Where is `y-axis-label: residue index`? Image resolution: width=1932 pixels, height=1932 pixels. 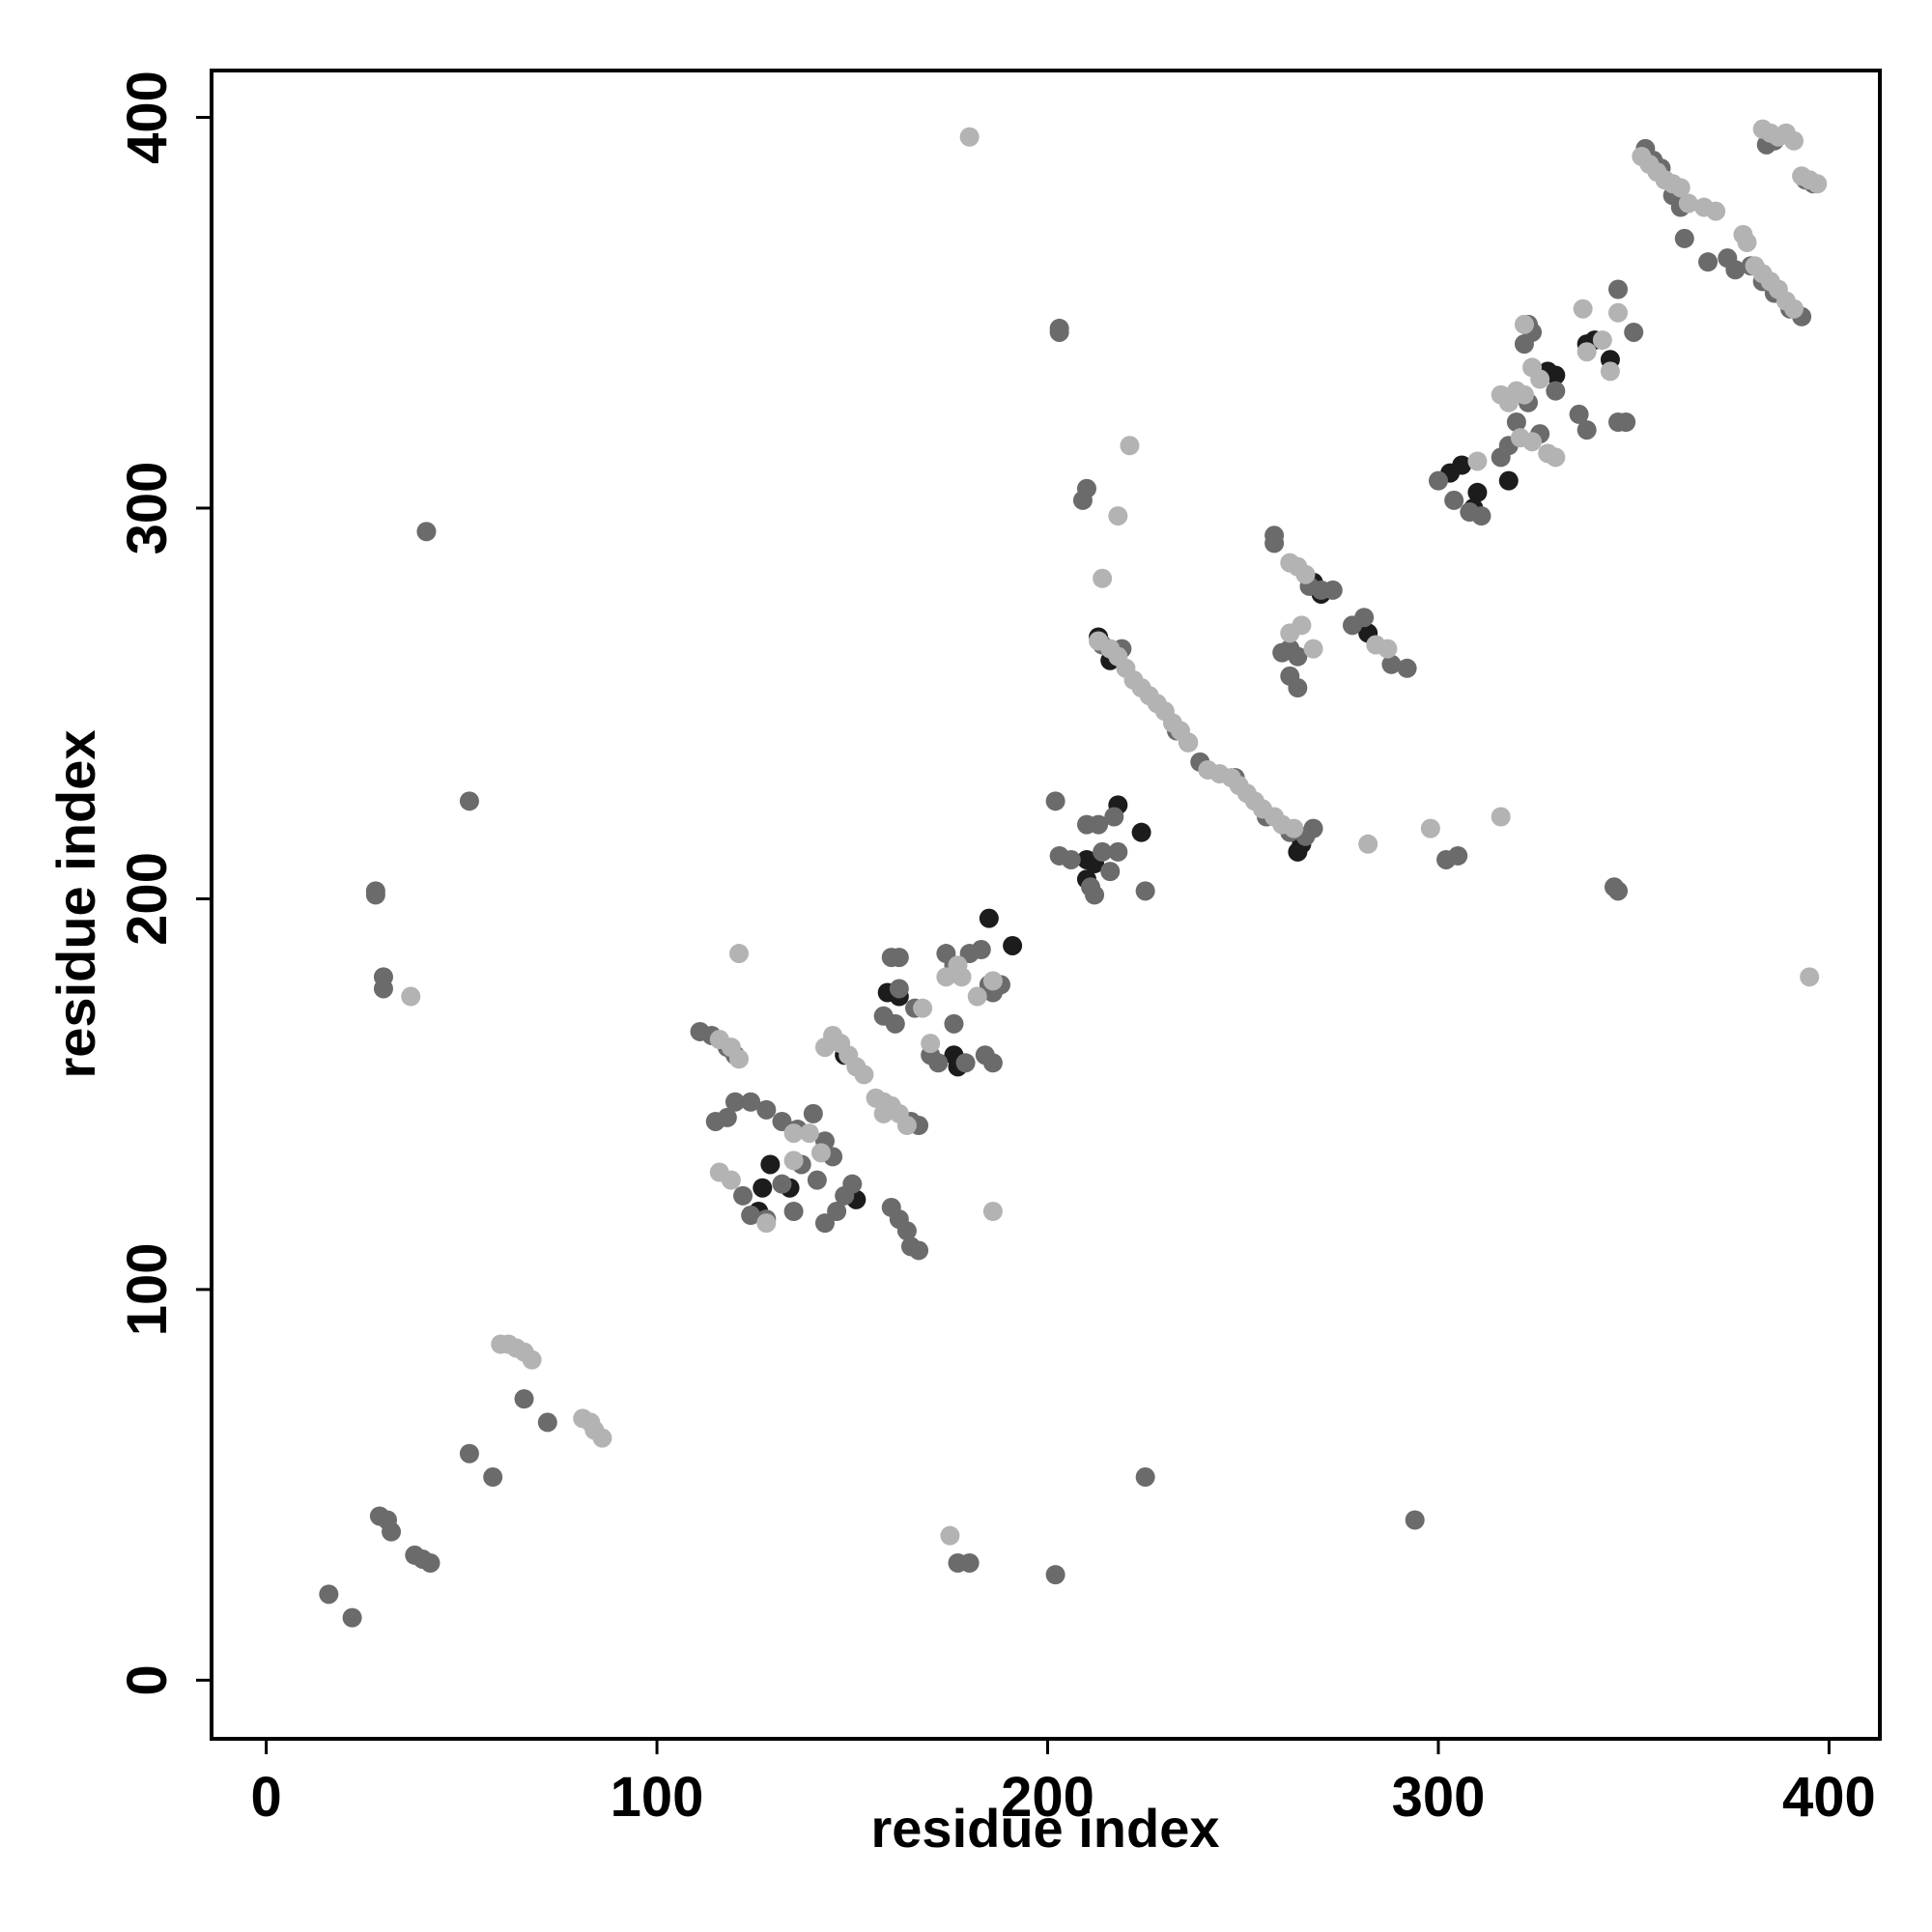
y-axis-label: residue index is located at coordinates (75, 903).